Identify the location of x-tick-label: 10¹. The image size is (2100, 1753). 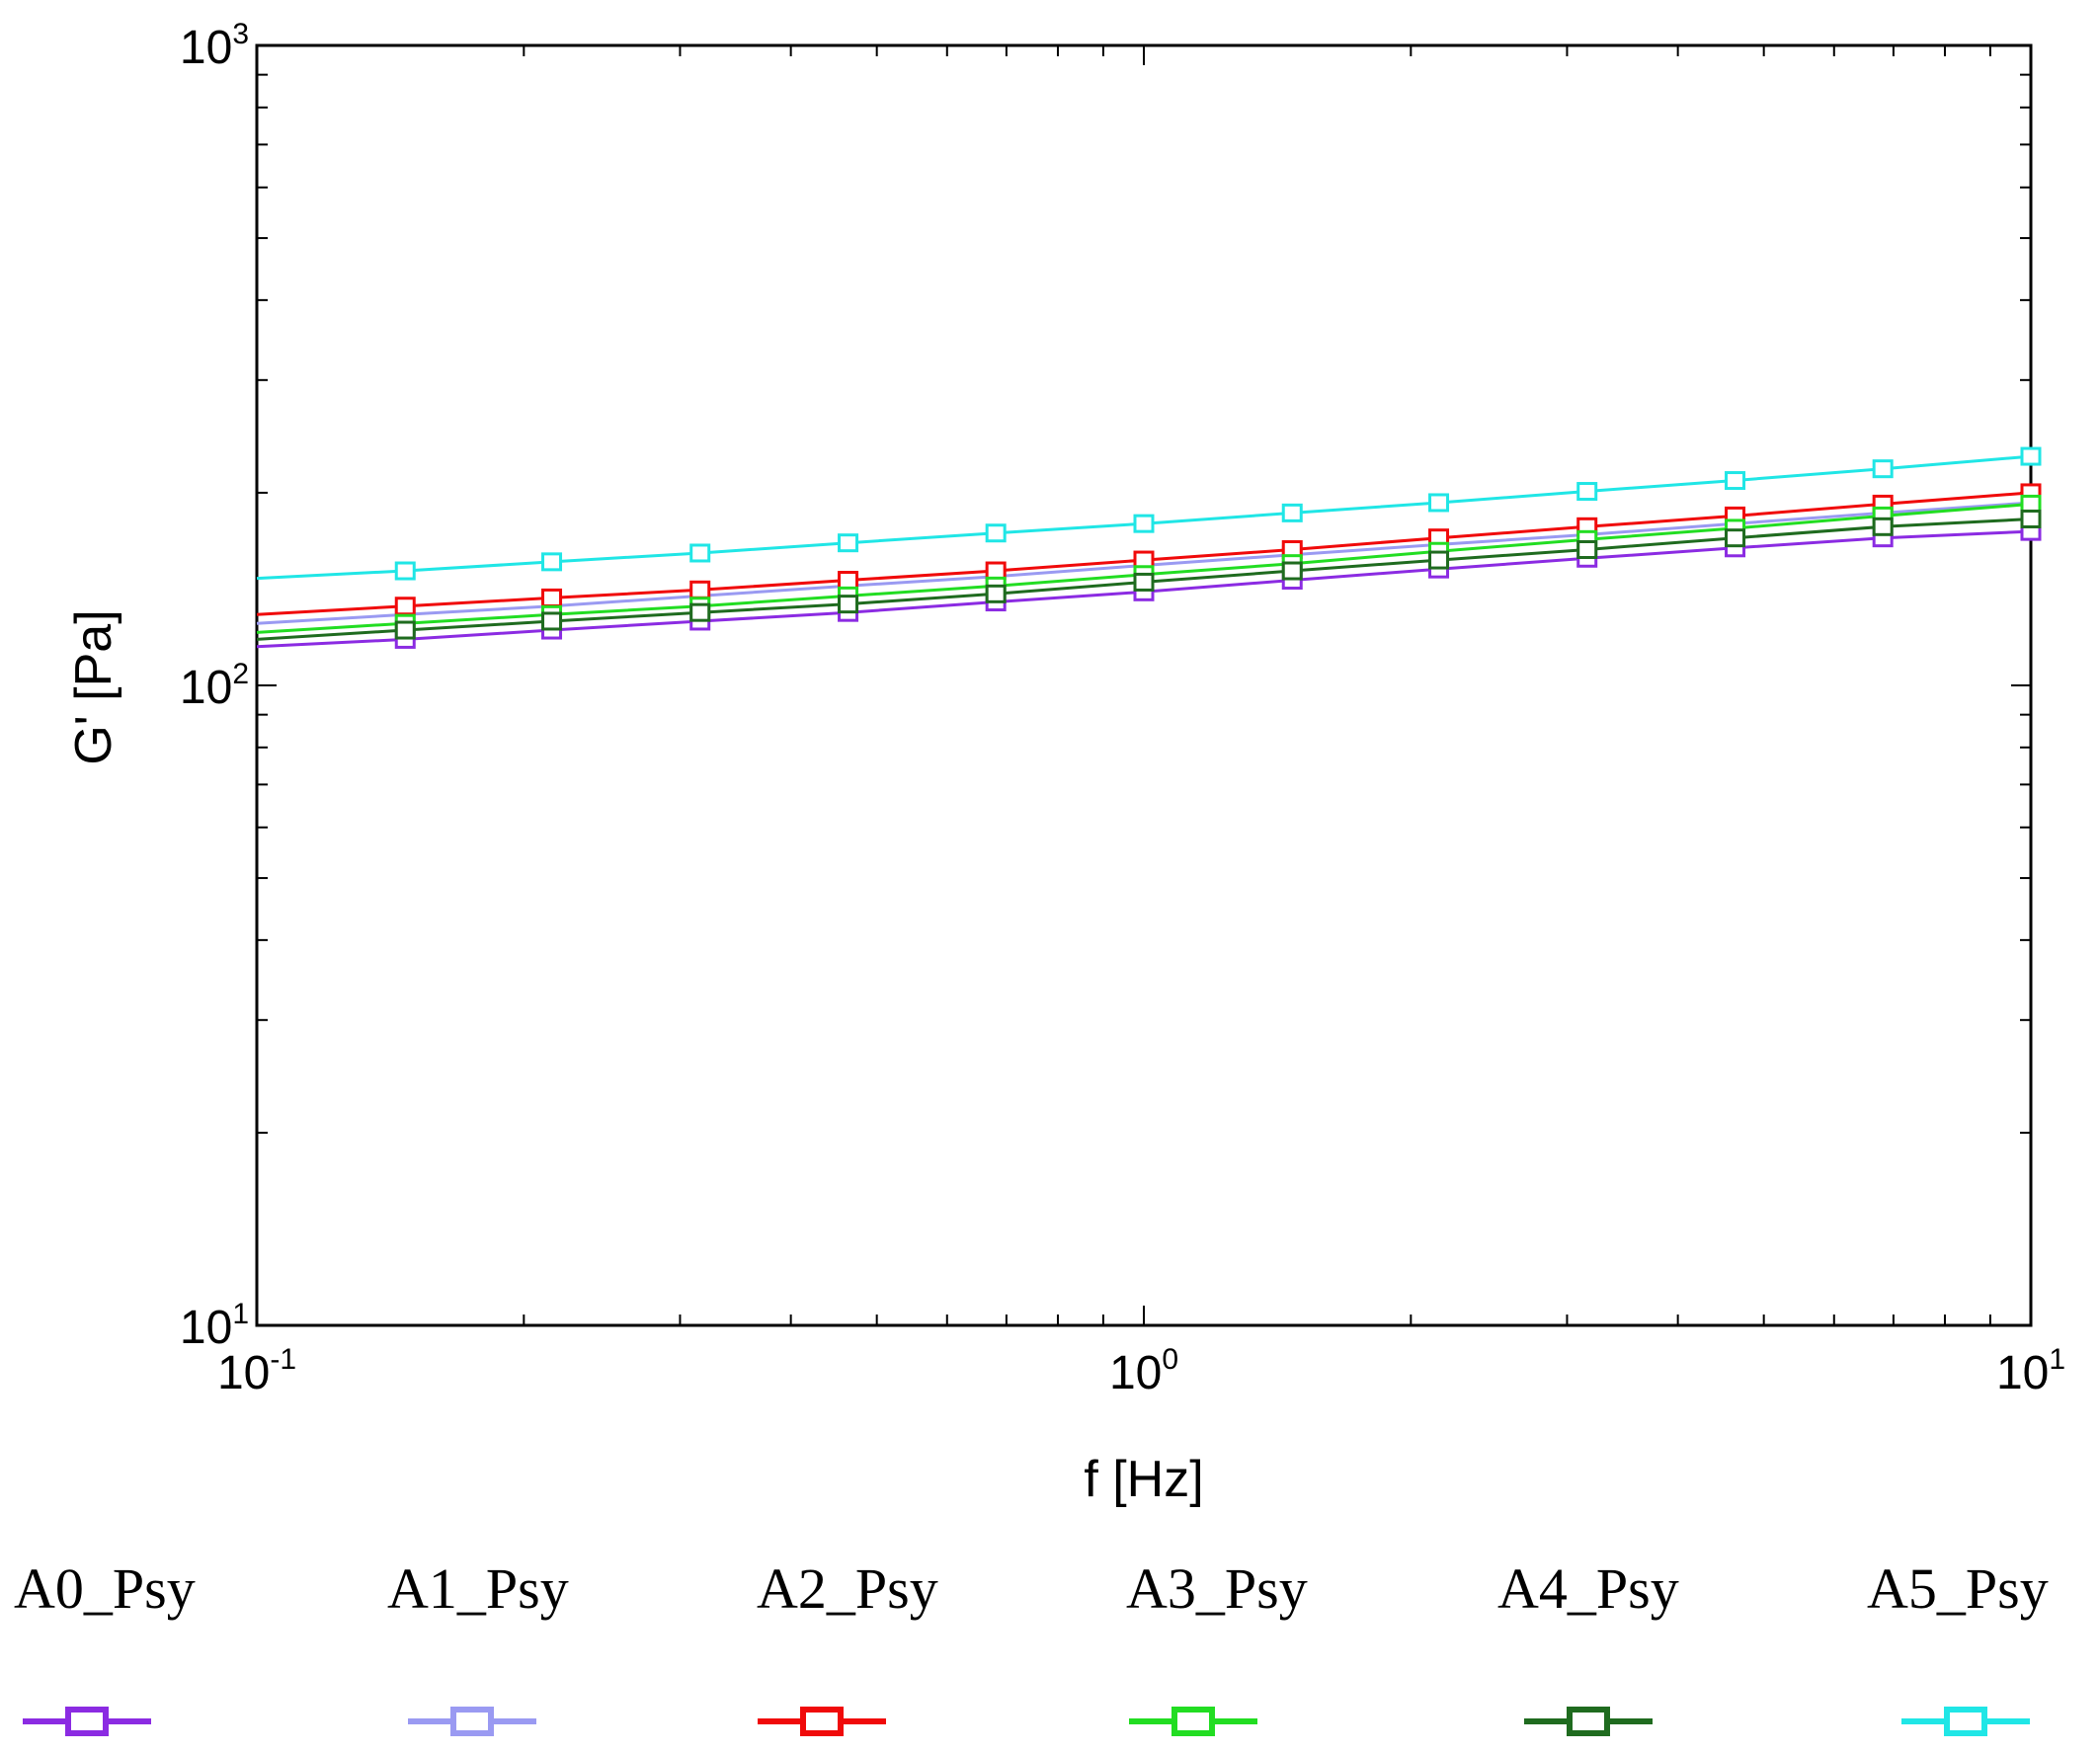
(2030, 1371).